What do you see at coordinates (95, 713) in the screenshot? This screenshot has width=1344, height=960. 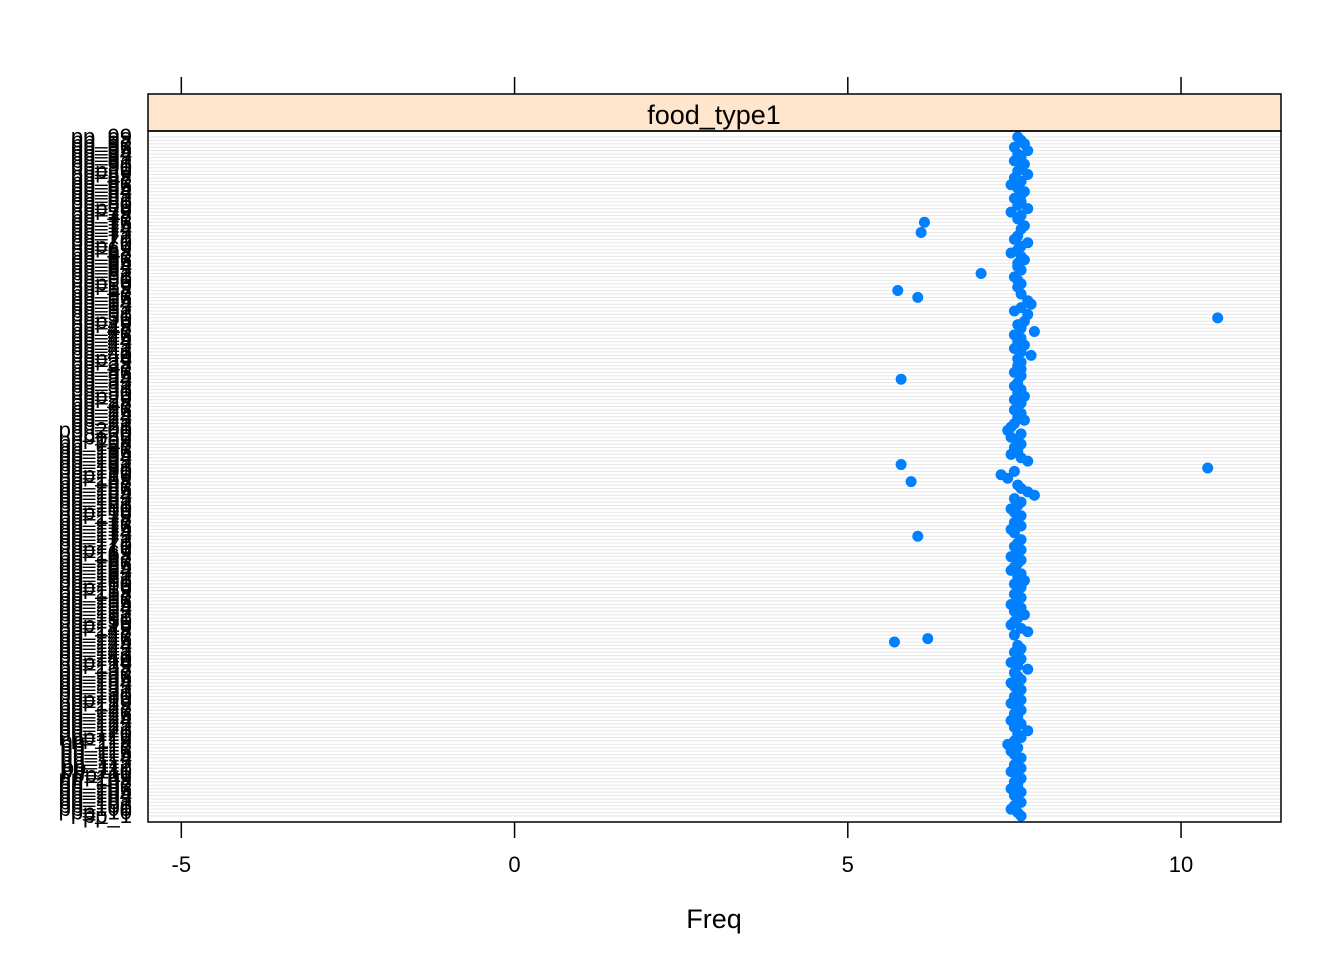 I see `y-tick-label: pp_126` at bounding box center [95, 713].